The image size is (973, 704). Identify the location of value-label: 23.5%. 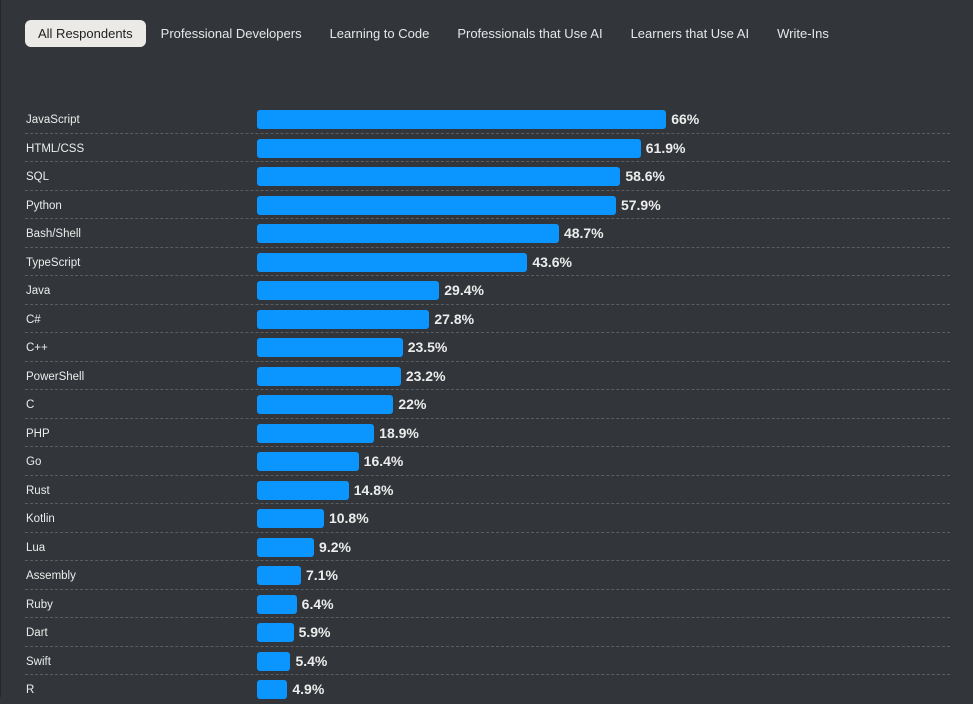
(427, 347).